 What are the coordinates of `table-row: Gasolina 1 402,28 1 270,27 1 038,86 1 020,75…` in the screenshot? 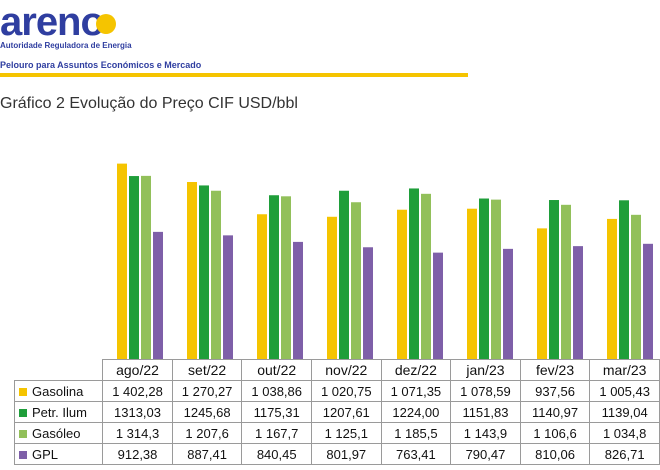 It's located at (336, 391).